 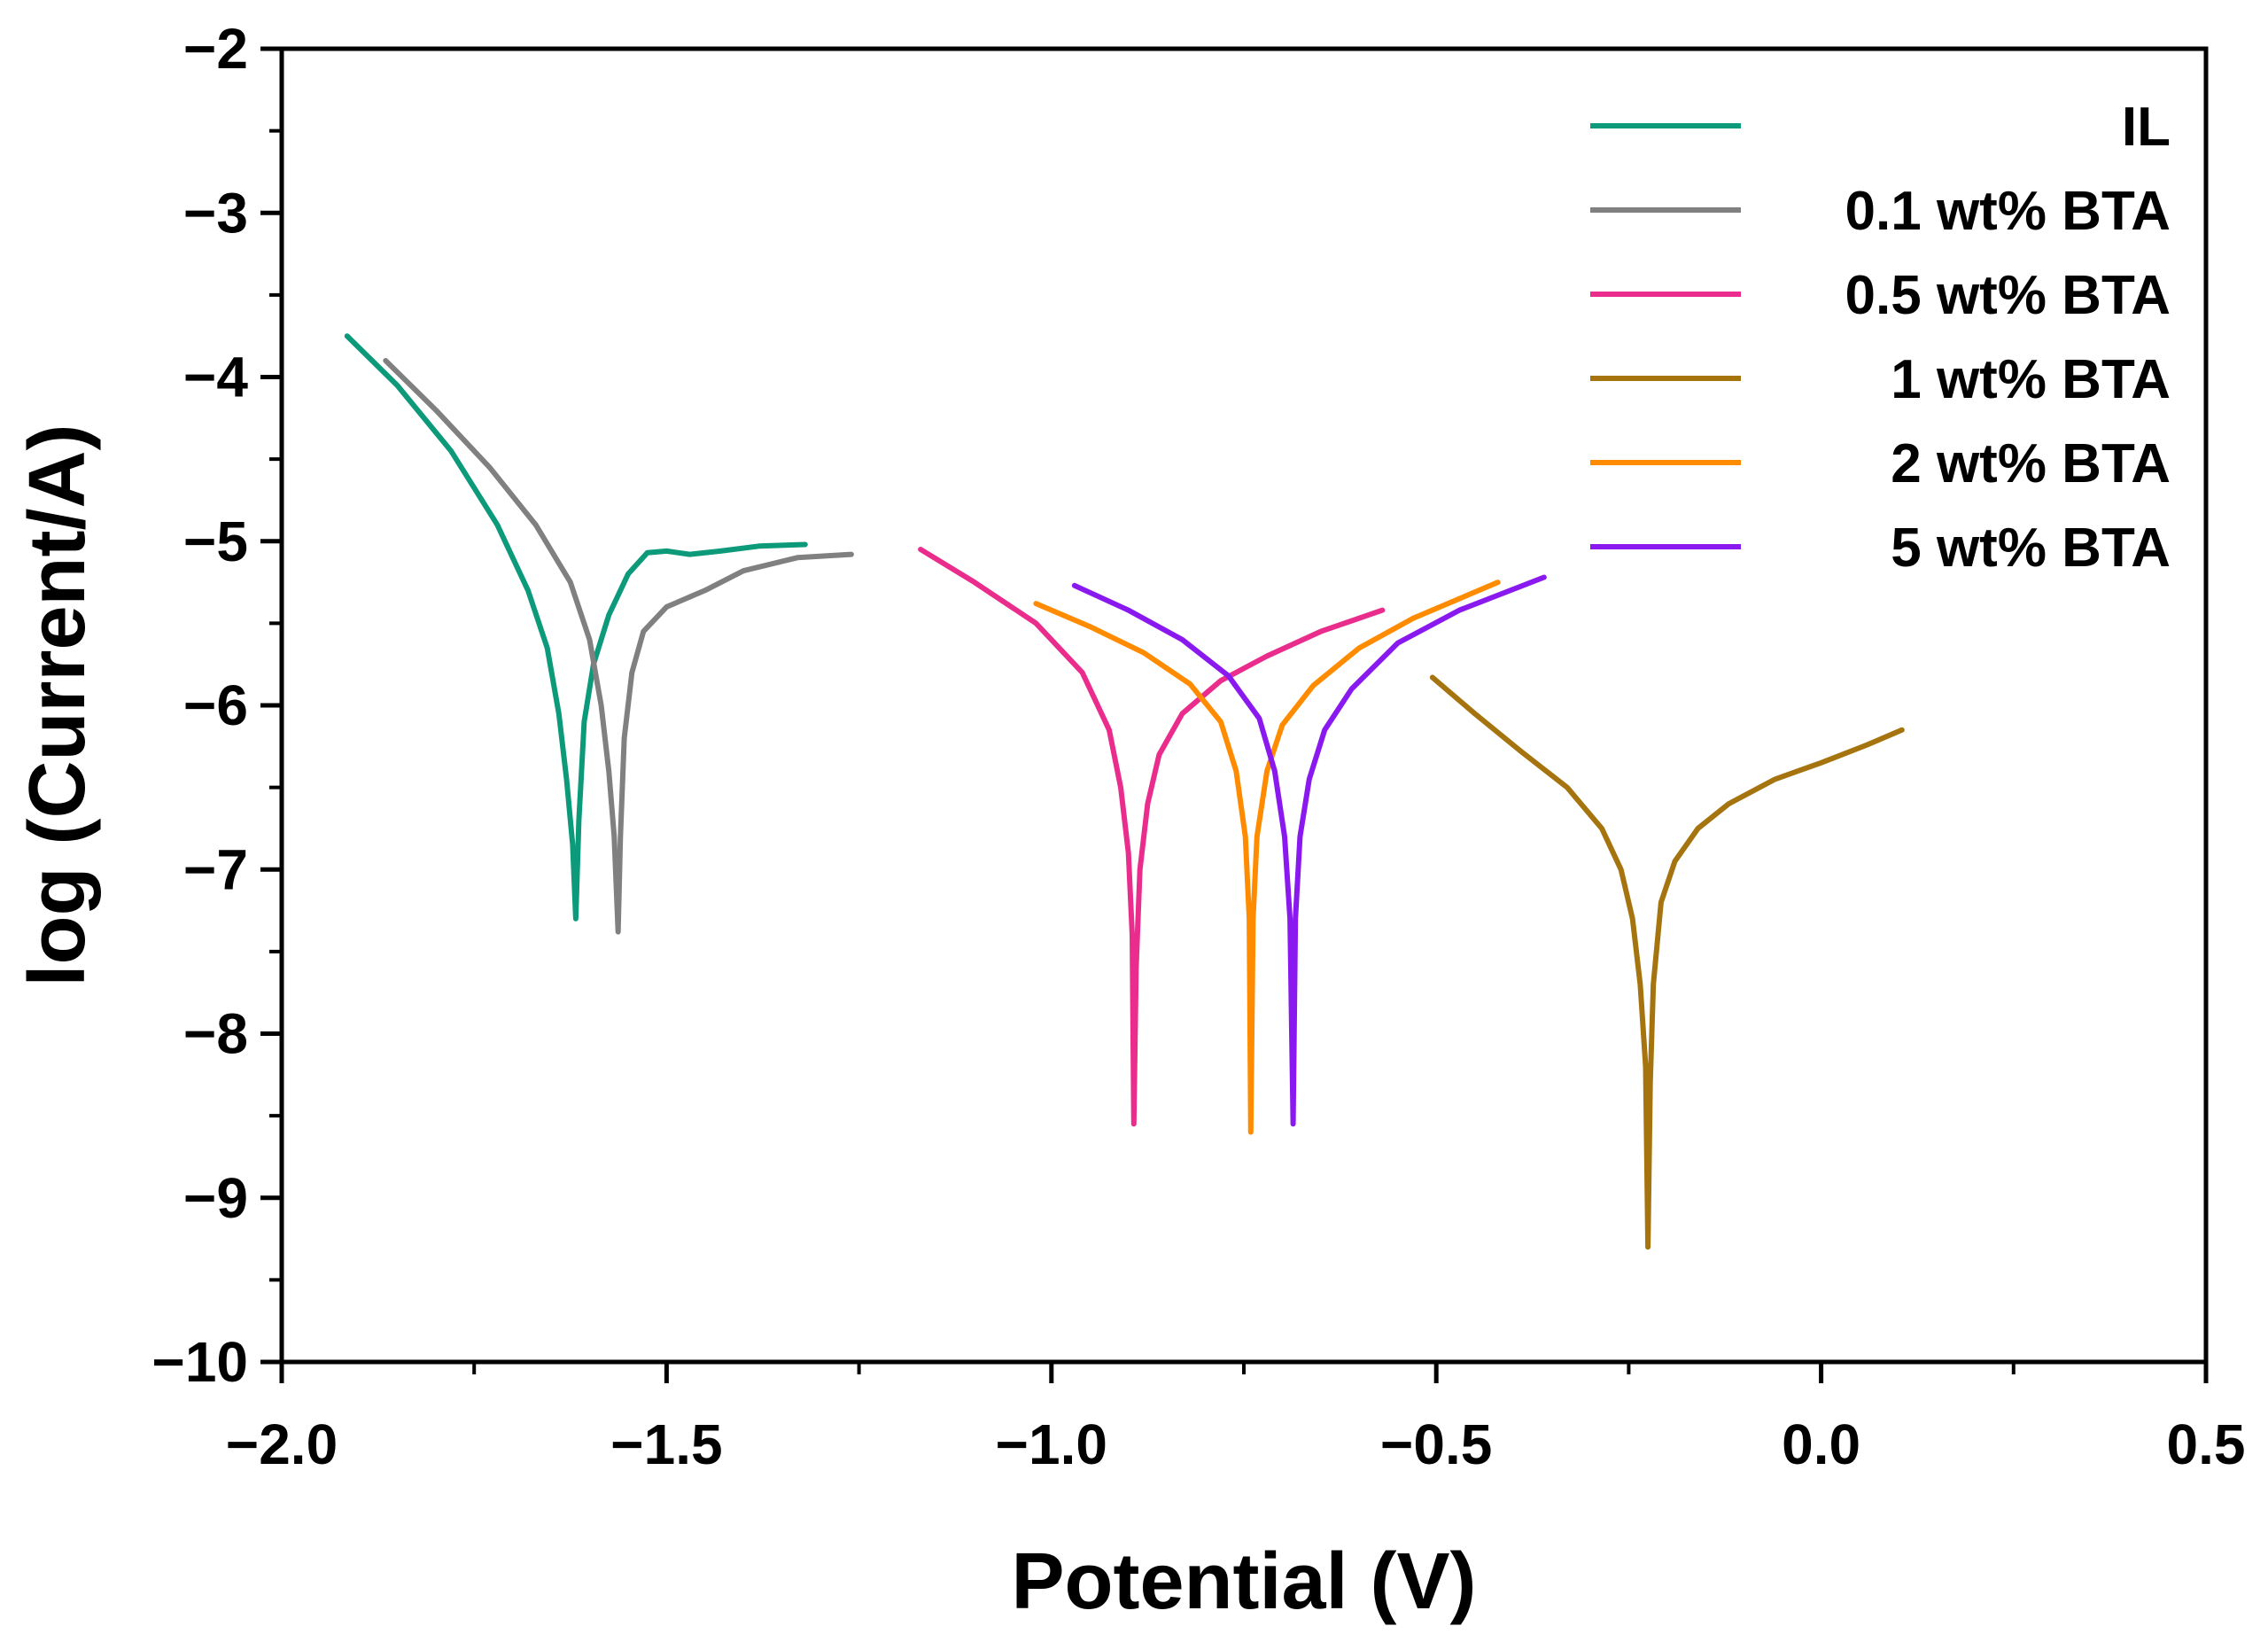 What do you see at coordinates (215, 705) in the screenshot?
I see `y-tick-label: −6` at bounding box center [215, 705].